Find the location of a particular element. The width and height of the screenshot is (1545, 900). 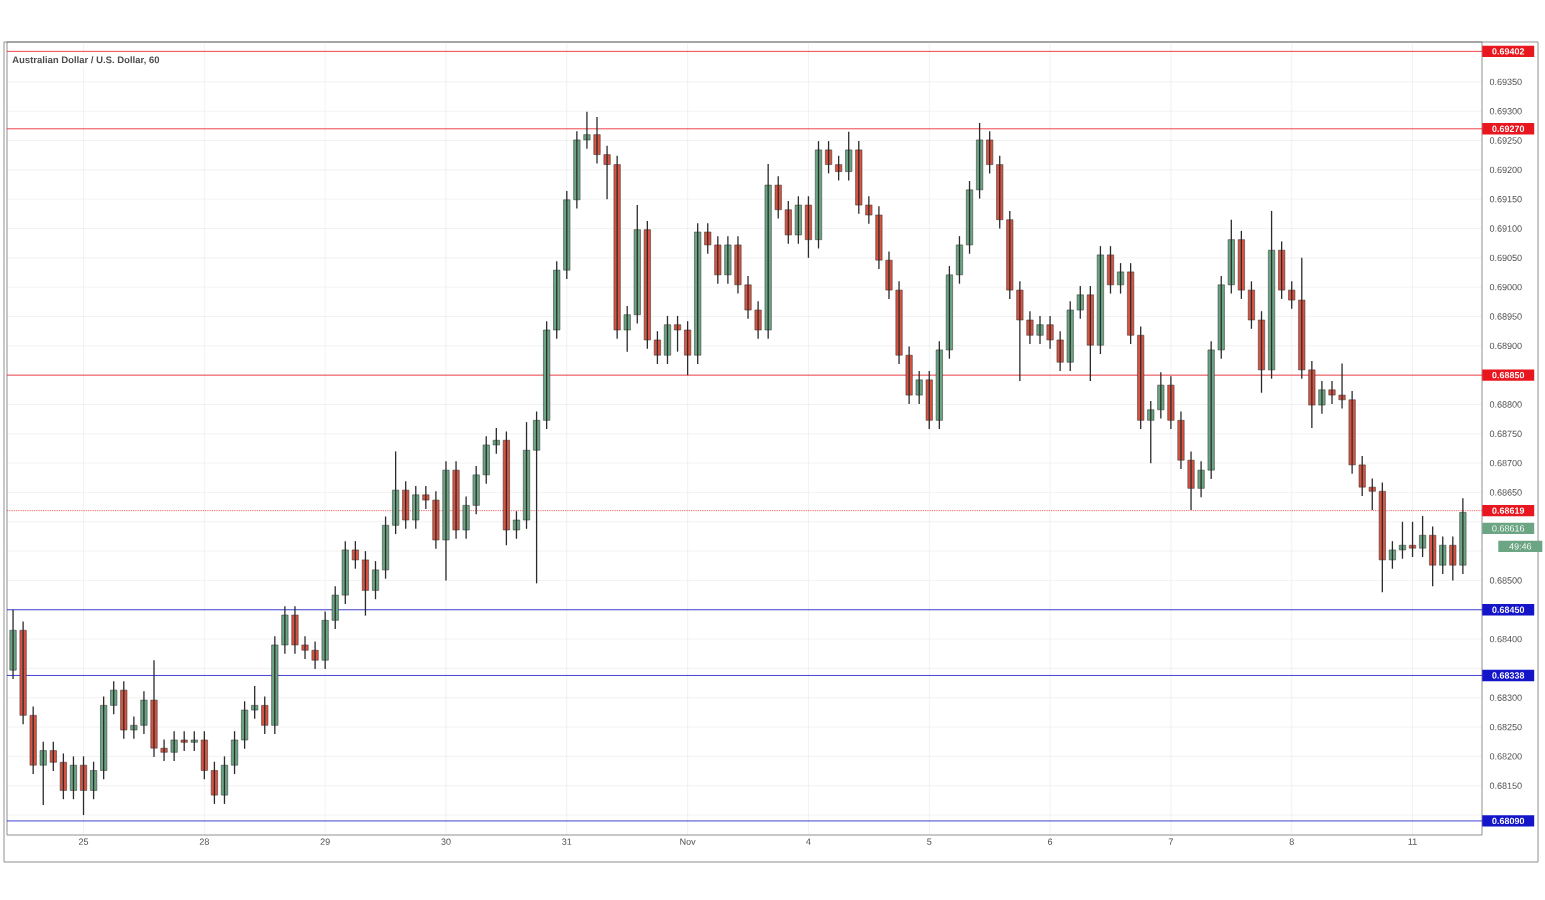

ref-line-label: 0.68090 is located at coordinates (1508, 821).